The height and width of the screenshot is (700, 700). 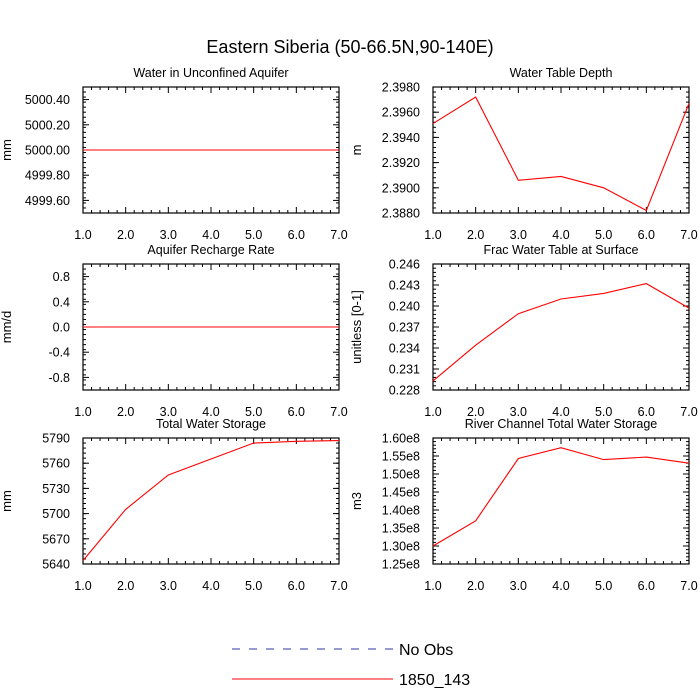 I want to click on y-tick-label: -0.8, so click(x=59, y=378).